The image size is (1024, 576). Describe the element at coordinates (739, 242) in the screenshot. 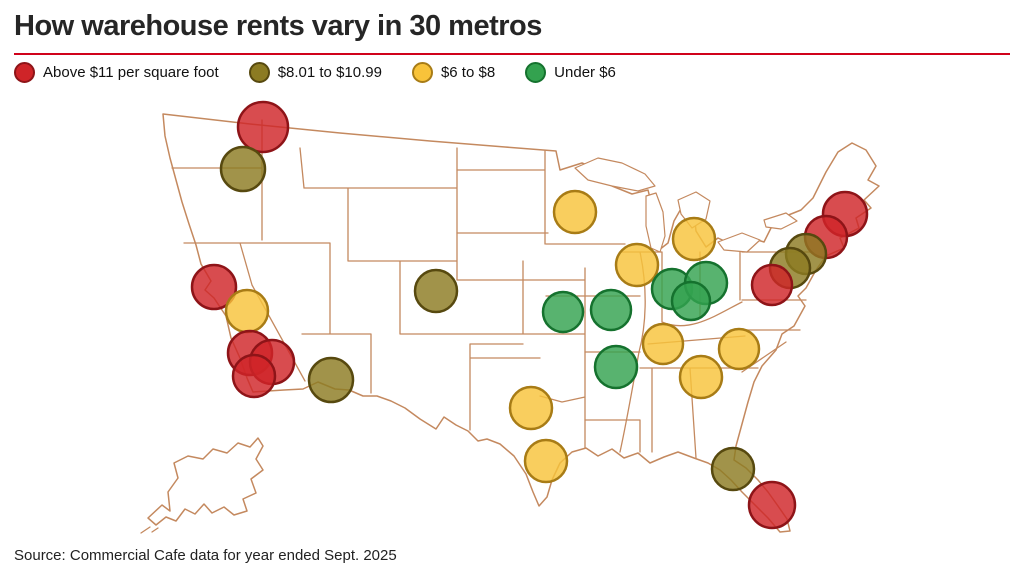

I see `lake-erie` at that location.